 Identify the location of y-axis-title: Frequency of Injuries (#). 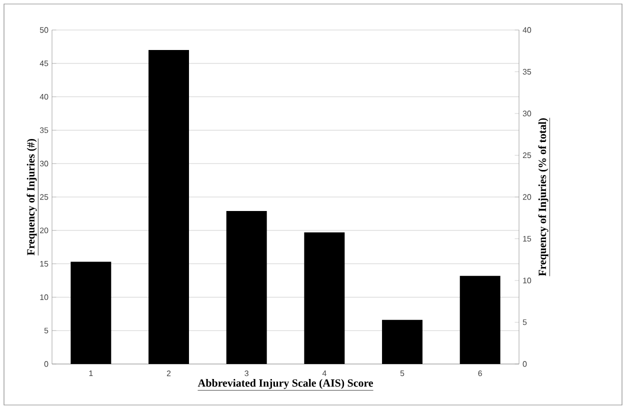
(31, 197).